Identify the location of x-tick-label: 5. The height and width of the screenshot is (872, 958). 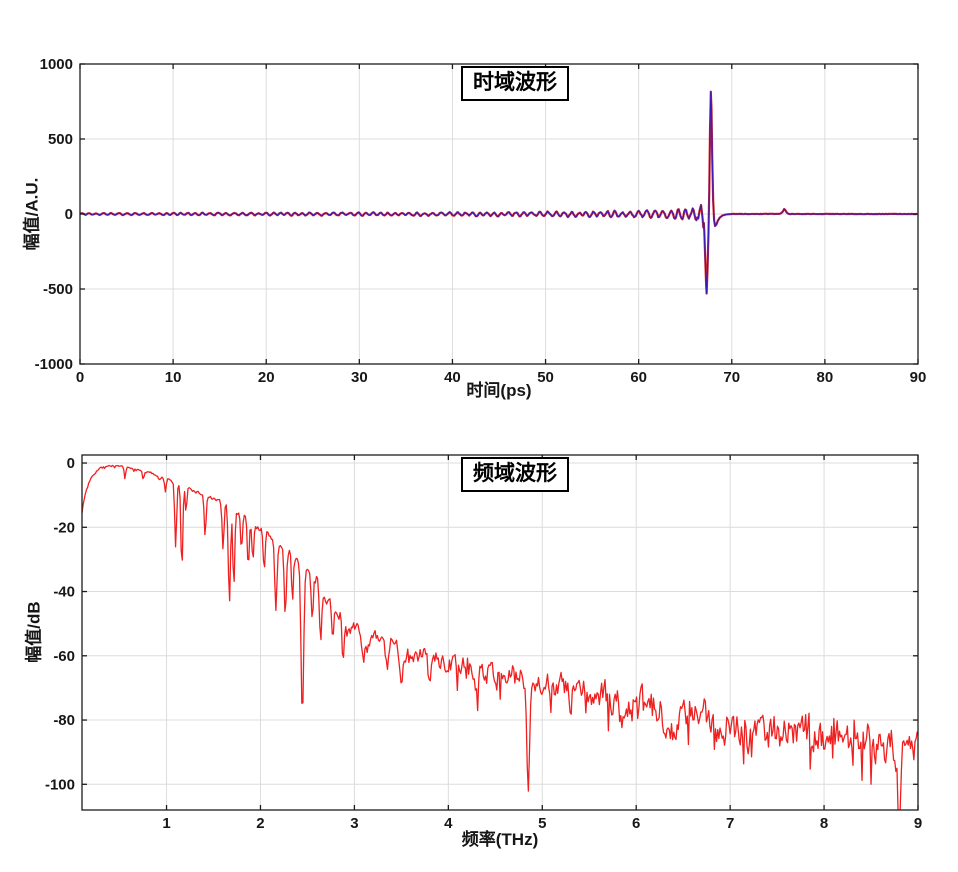
(542, 823).